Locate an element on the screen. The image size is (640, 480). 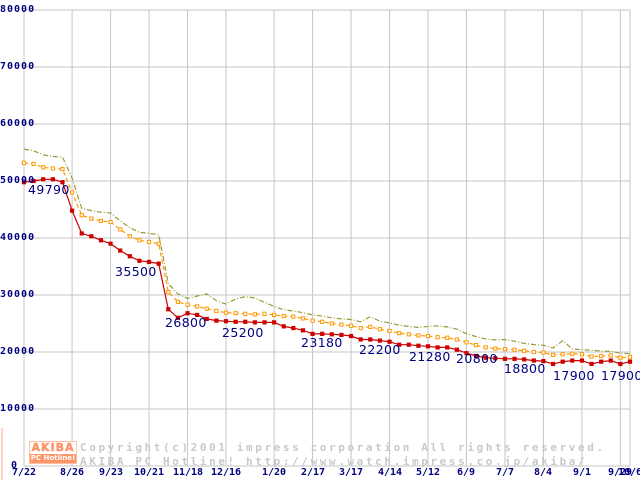
akiba-pc-hotline-logo: AKIBA PC Hotline! is located at coordinates (53, 452).